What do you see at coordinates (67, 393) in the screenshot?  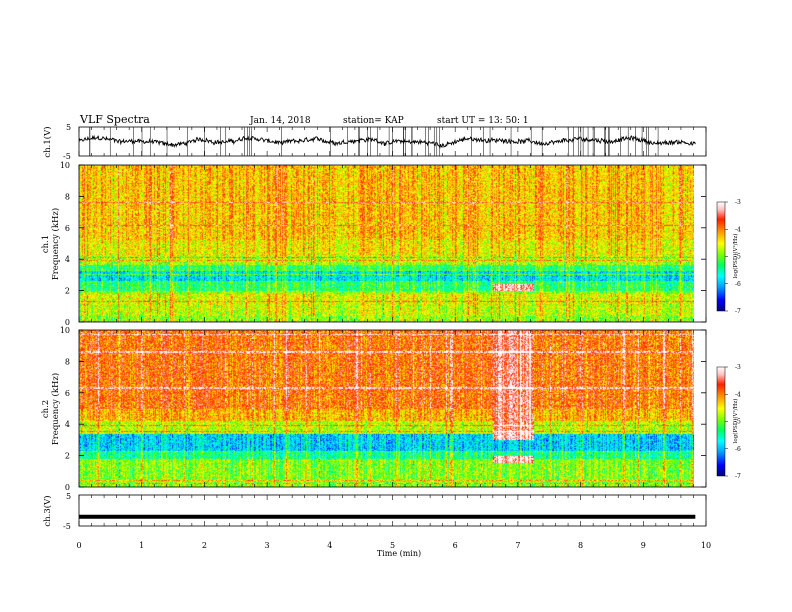 I see `ch2-spec-ytick-label: 6` at bounding box center [67, 393].